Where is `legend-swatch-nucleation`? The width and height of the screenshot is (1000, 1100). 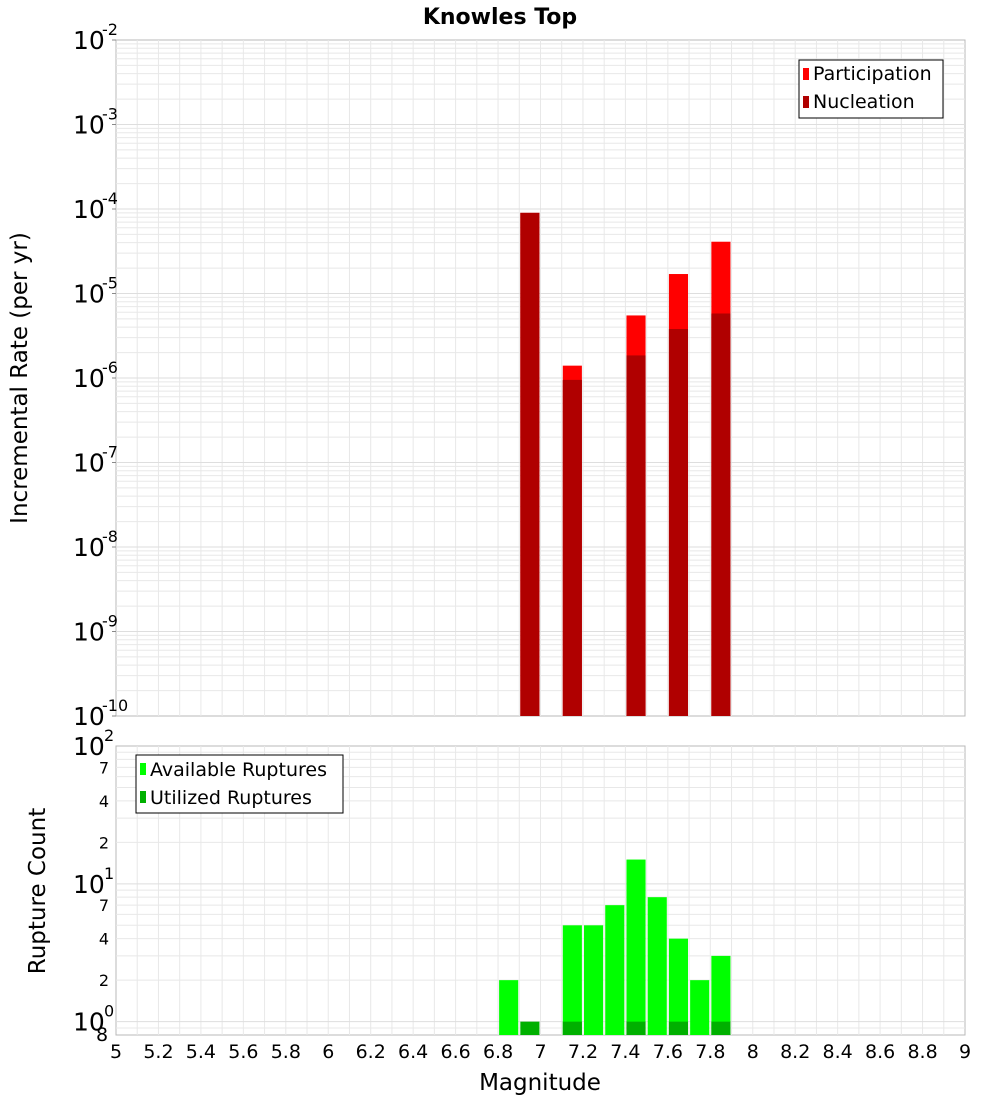
legend-swatch-nucleation is located at coordinates (806, 102).